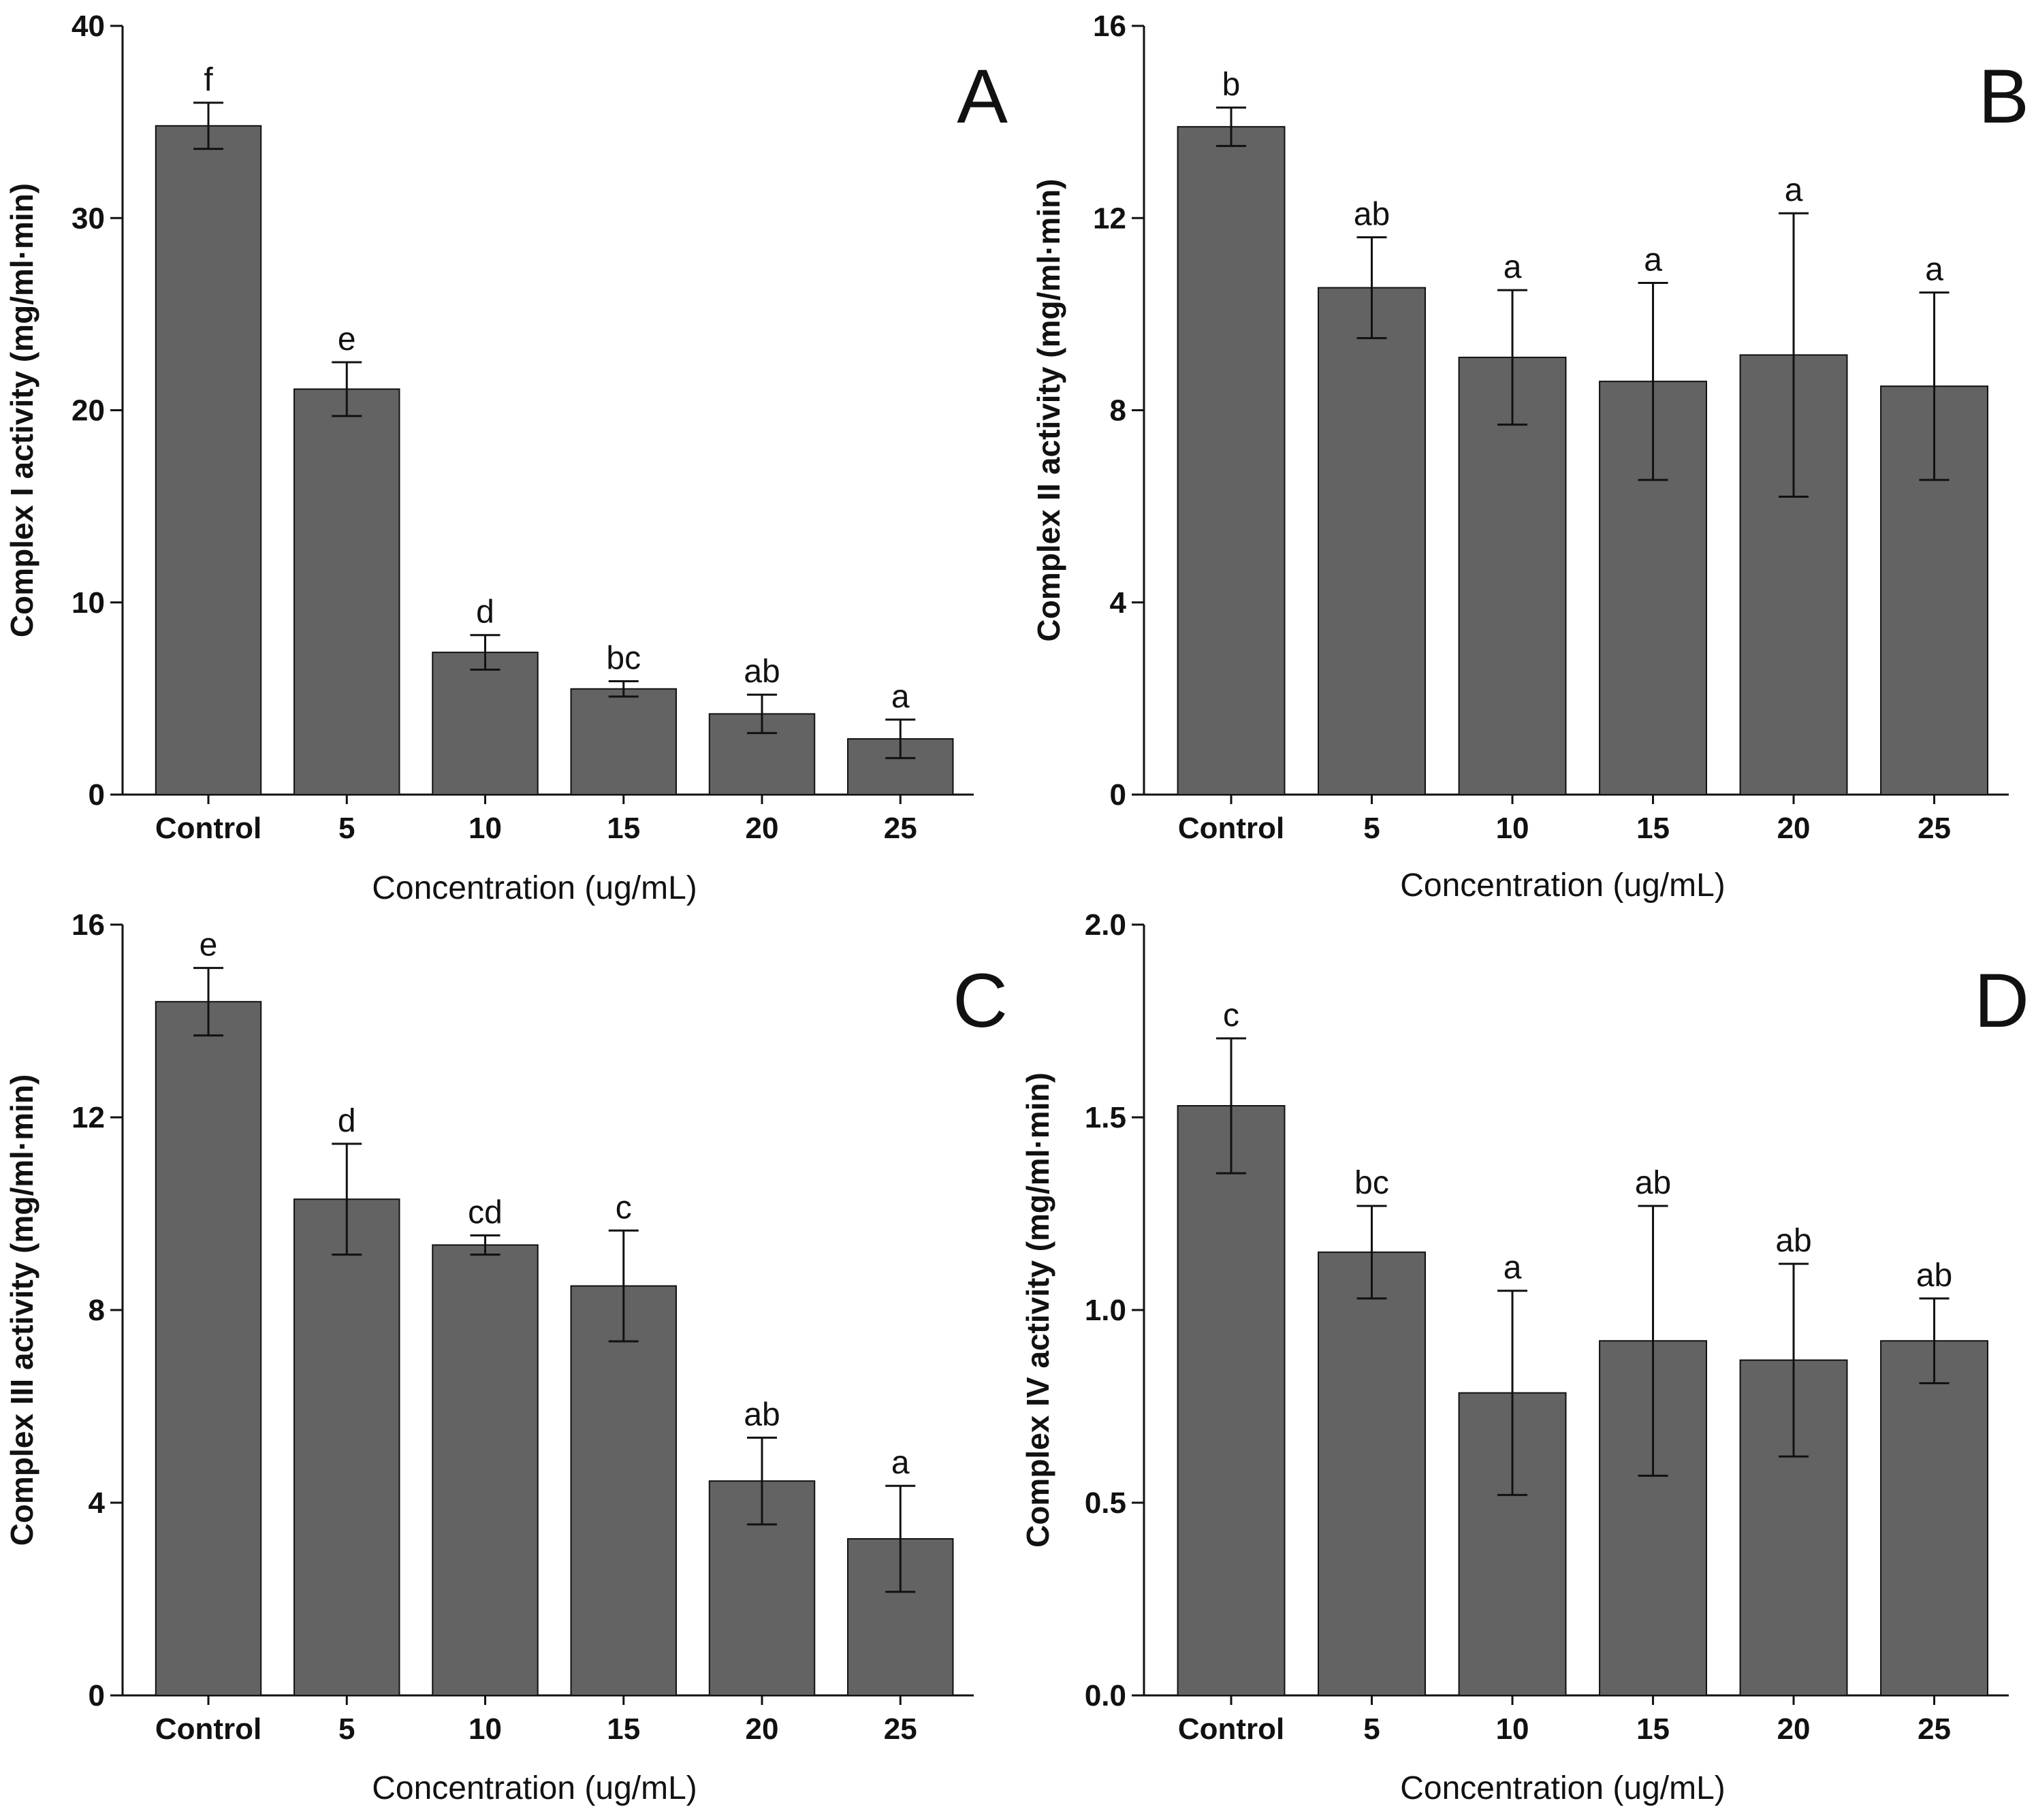  I want to click on y-axis-title: Complex II activity (mg/ml·min), so click(1048, 410).